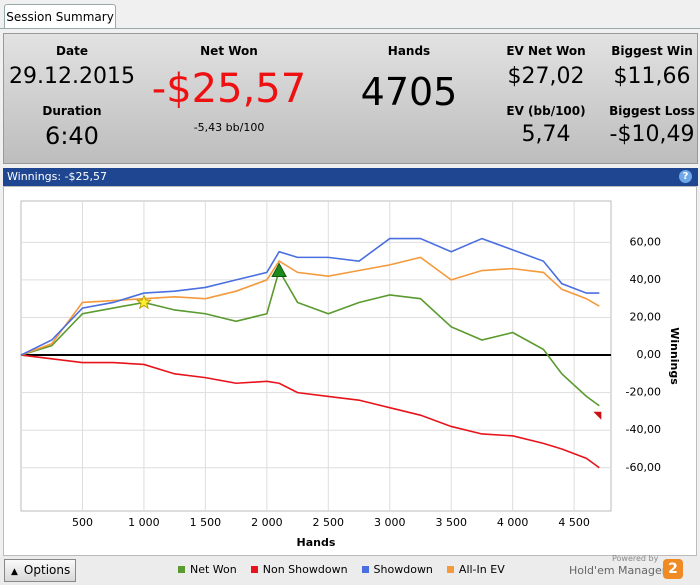 Image resolution: width=700 pixels, height=585 pixels. Describe the element at coordinates (229, 127) in the screenshot. I see `sub-value: -5,43 bb/100` at that location.